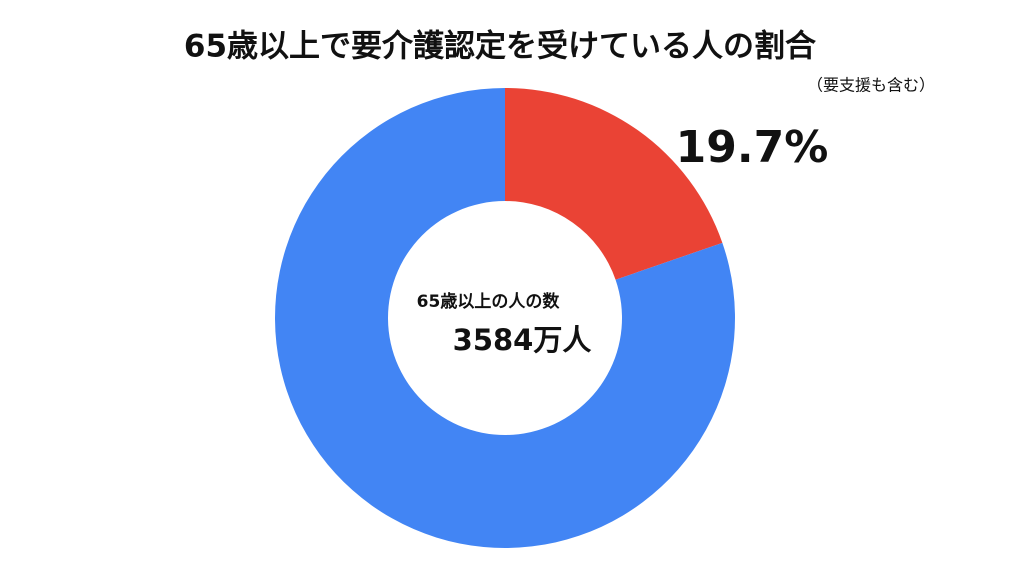 The image size is (1024, 576). I want to click on center-label: 65歳以上の人の数, so click(489, 301).